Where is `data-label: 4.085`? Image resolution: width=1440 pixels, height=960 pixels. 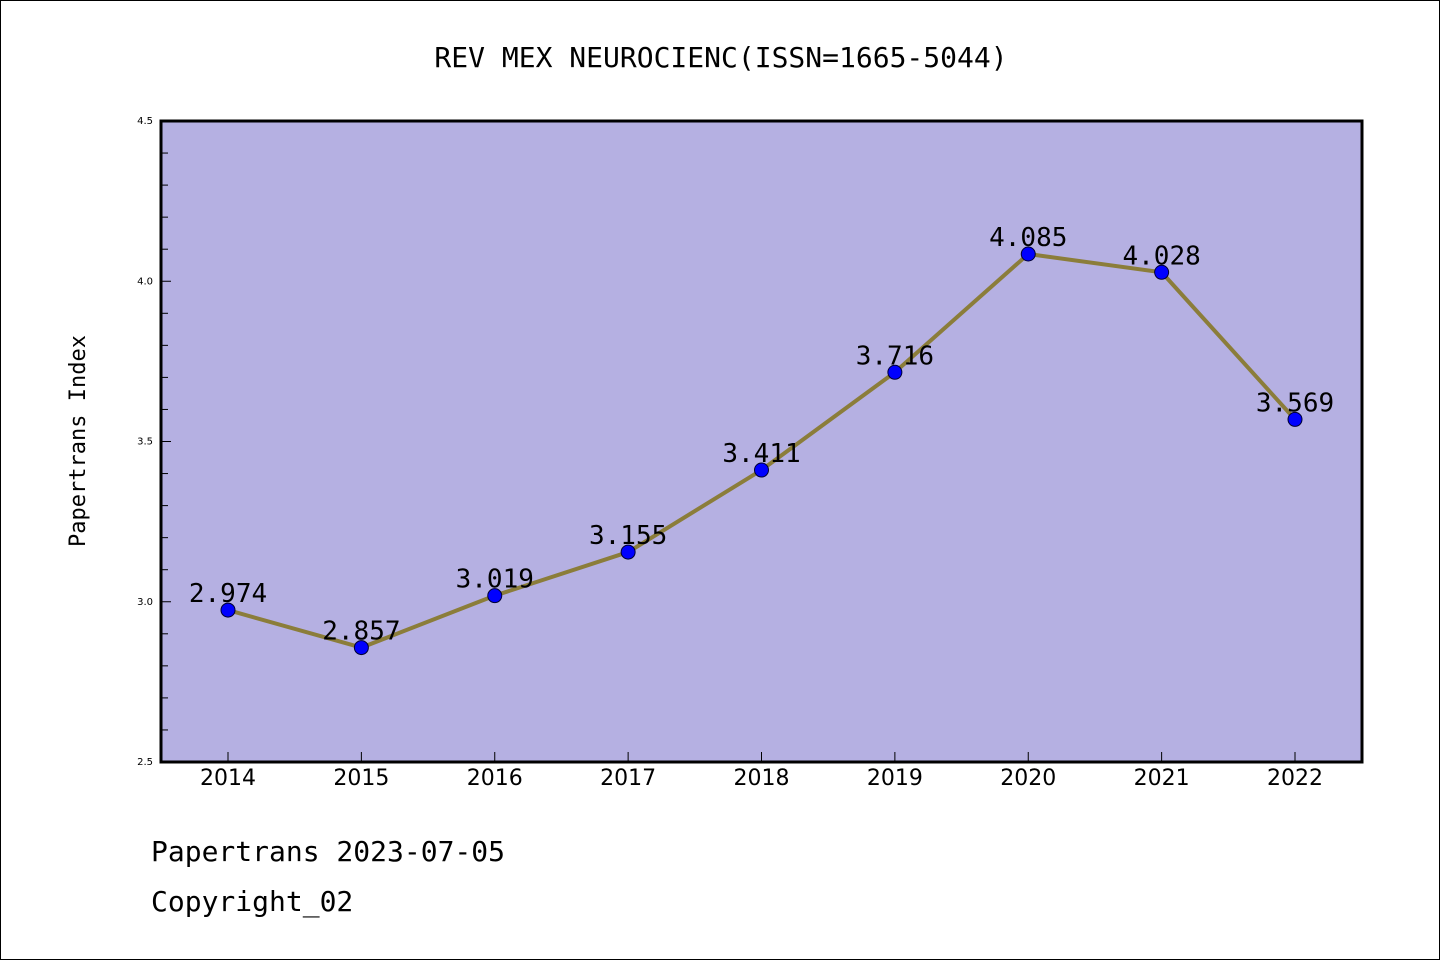
data-label: 4.085 is located at coordinates (1028, 238).